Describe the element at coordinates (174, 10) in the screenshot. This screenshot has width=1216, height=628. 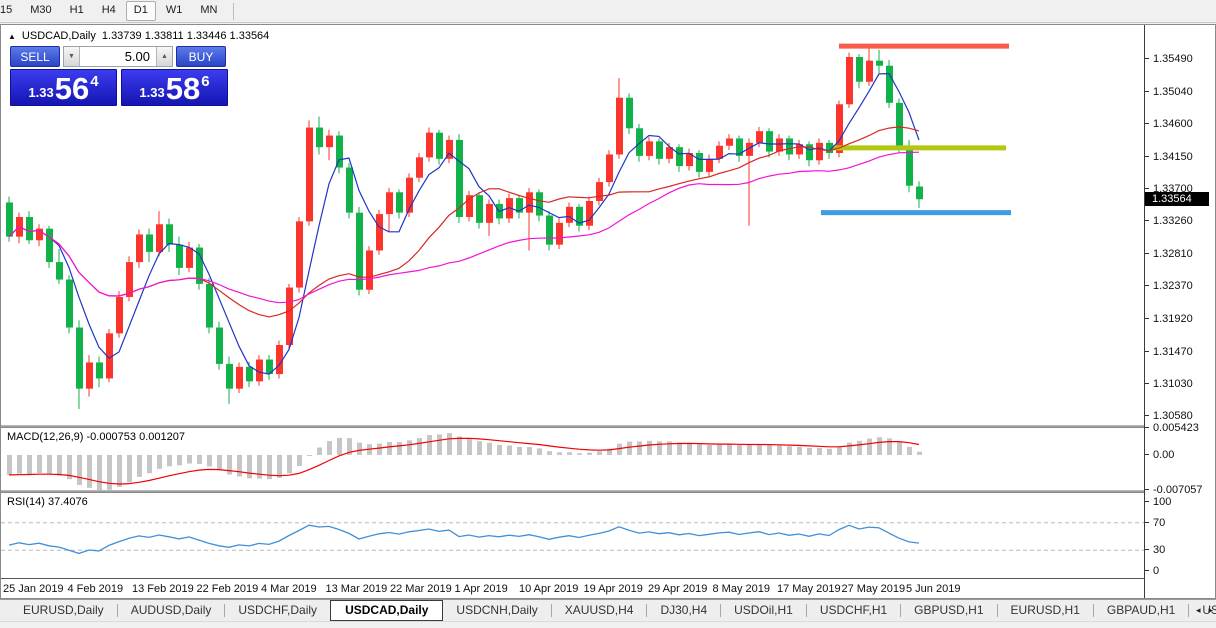
I see `timeframe-button-W1: W1` at that location.